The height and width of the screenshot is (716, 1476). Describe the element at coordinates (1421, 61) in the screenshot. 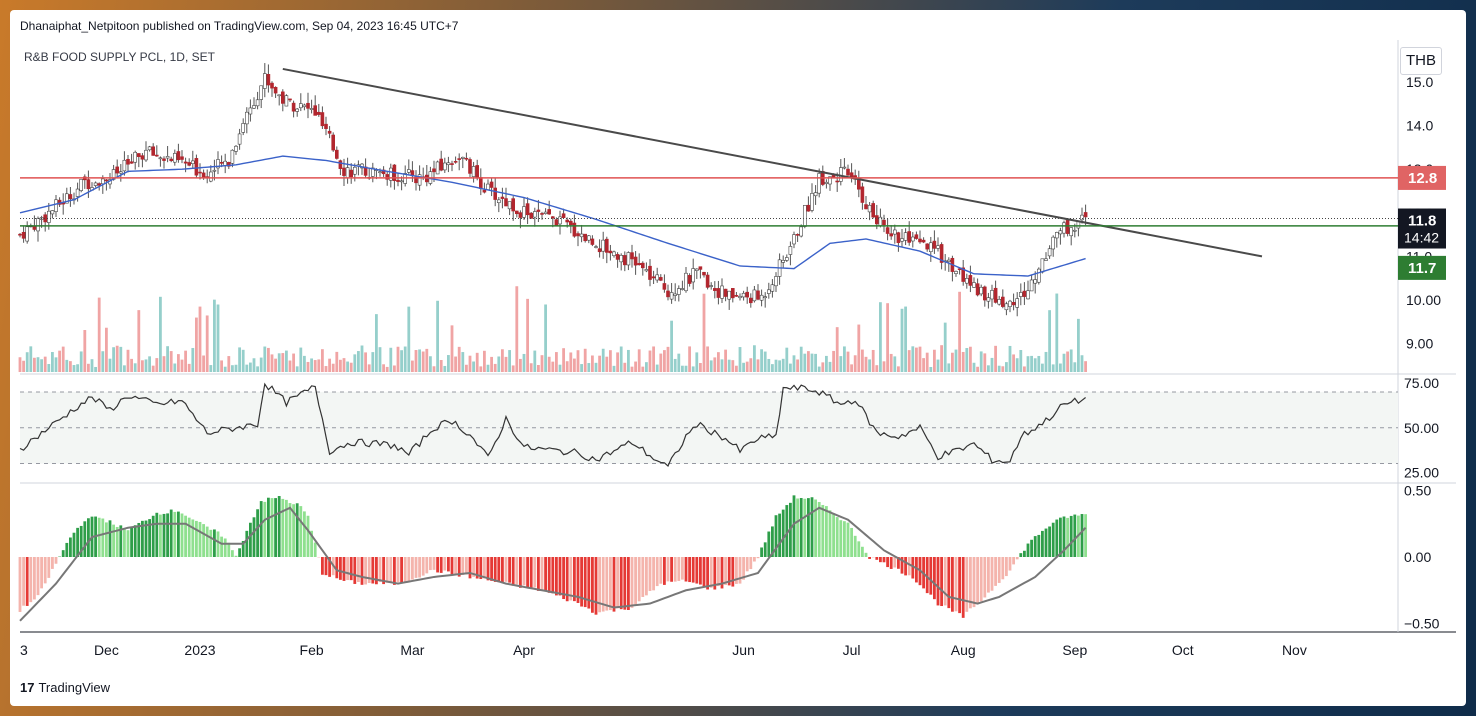

I see `currency-button: THB` at that location.